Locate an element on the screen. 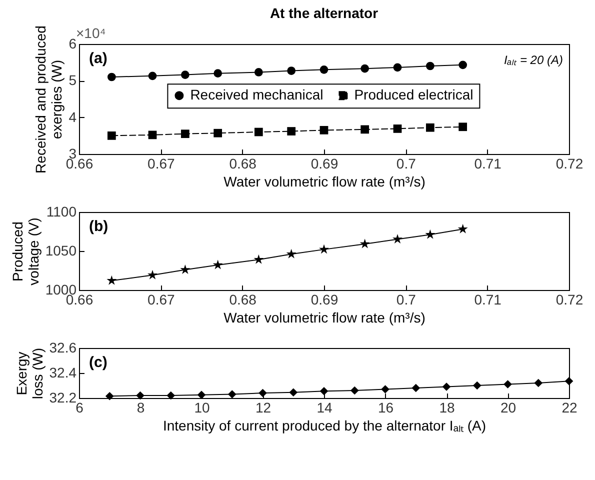  legend-label: Received mechanical is located at coordinates (257, 94).